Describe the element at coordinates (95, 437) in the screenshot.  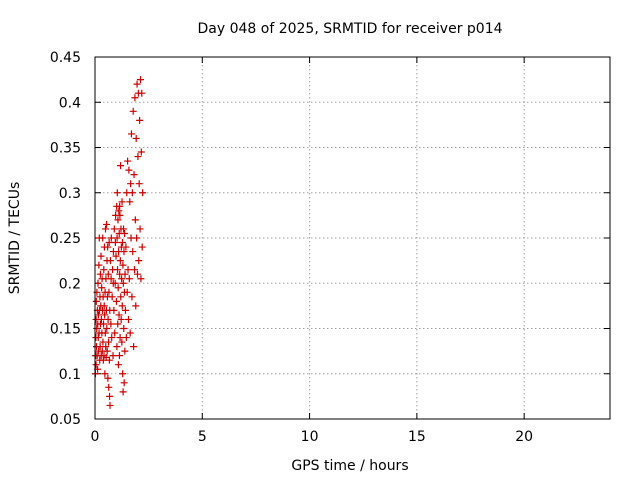
I see `x-tick-label: 0` at that location.